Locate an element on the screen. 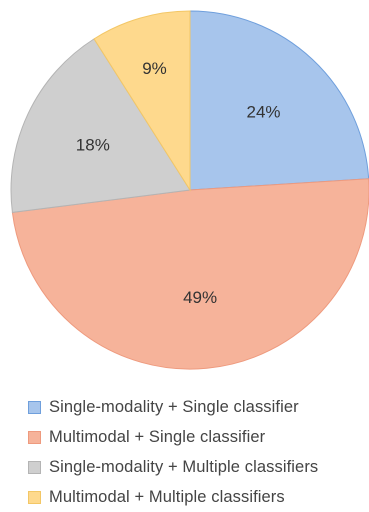 This screenshot has height=512, width=369. legend-item-1: Single-modality + Single classifier is located at coordinates (198, 407).